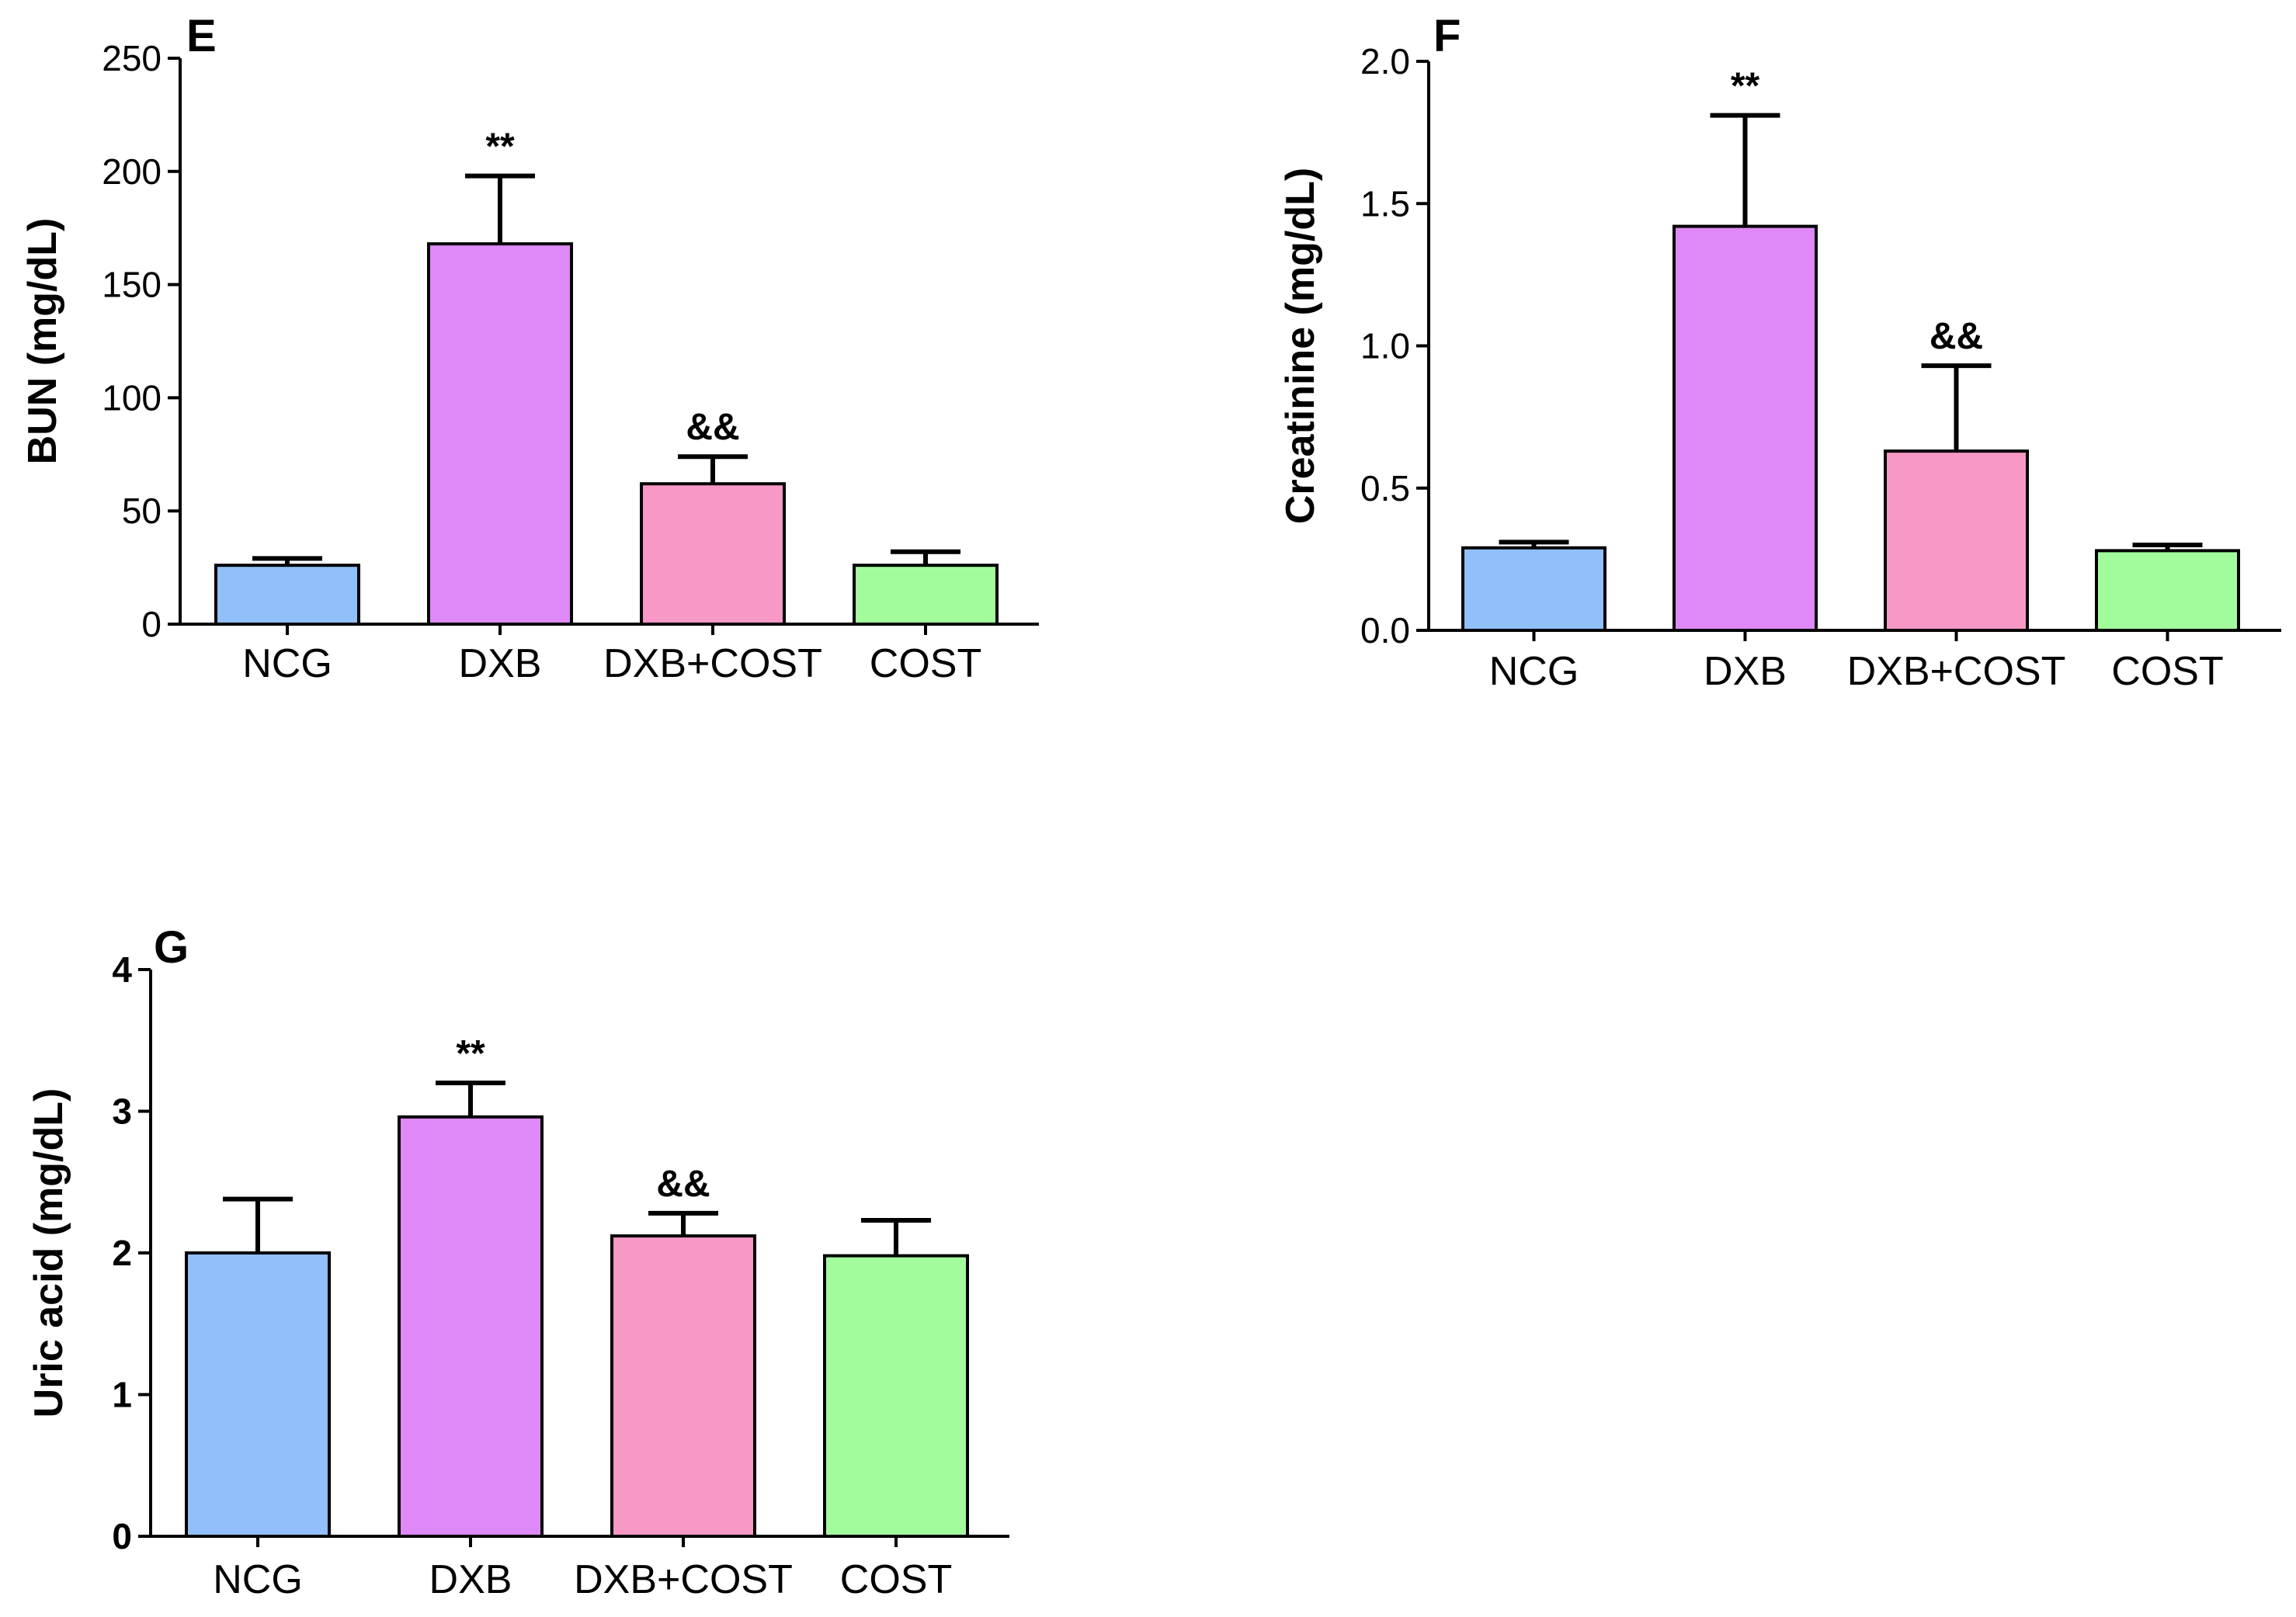  What do you see at coordinates (122, 1253) in the screenshot?
I see `y-tick-label: 2` at bounding box center [122, 1253].